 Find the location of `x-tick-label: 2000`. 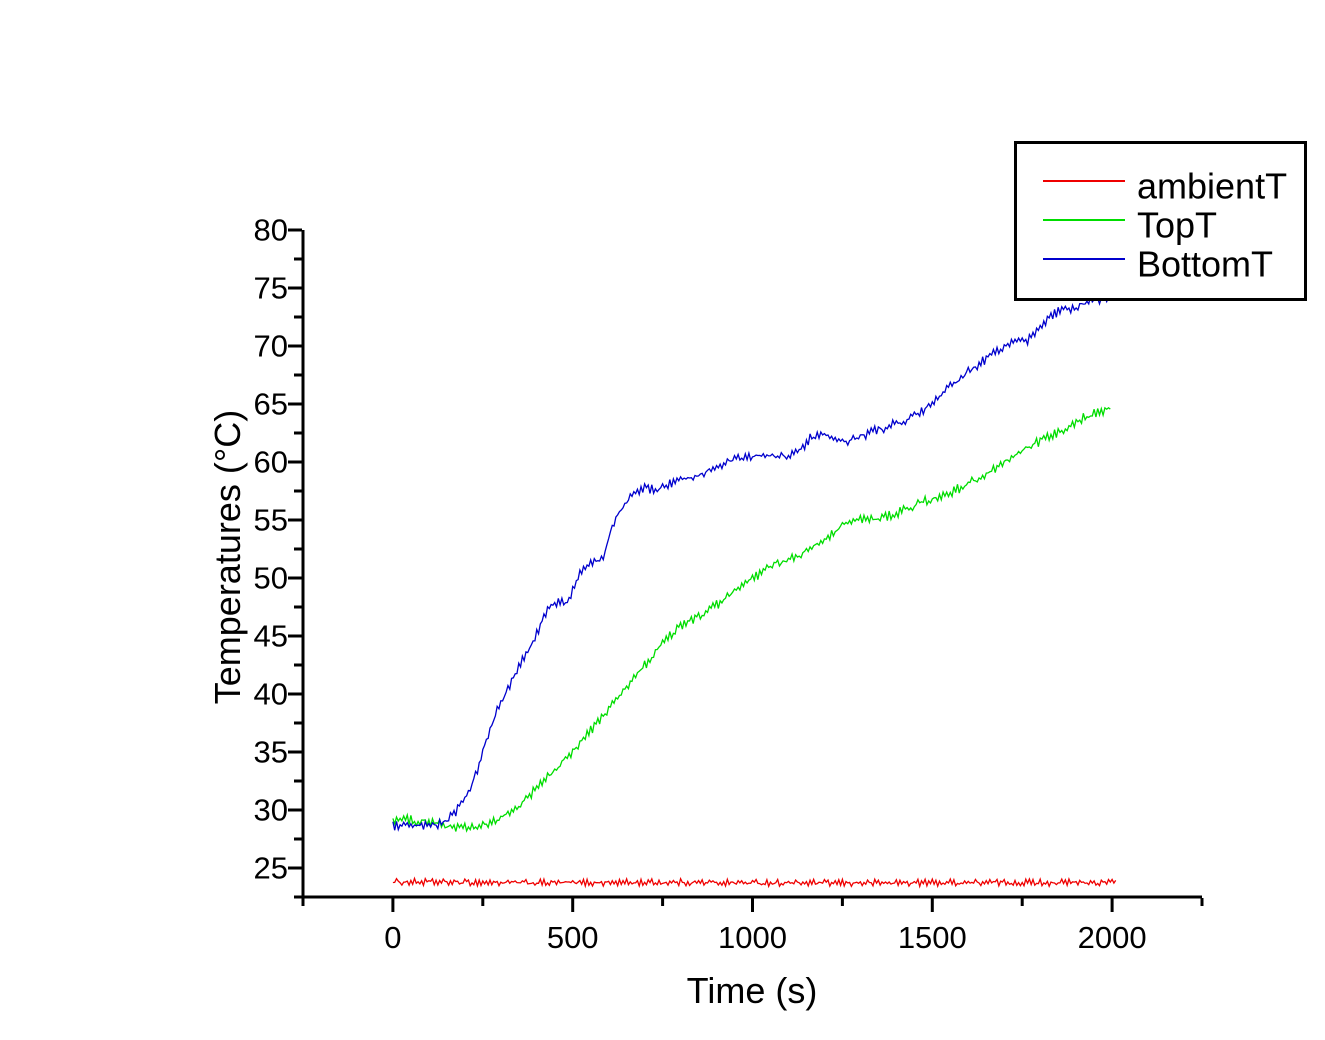

x-tick-label: 2000 is located at coordinates (1112, 937).